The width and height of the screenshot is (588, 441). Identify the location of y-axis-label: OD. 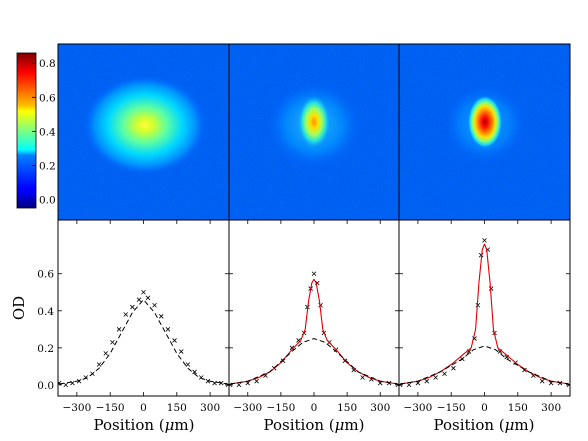
(19, 308).